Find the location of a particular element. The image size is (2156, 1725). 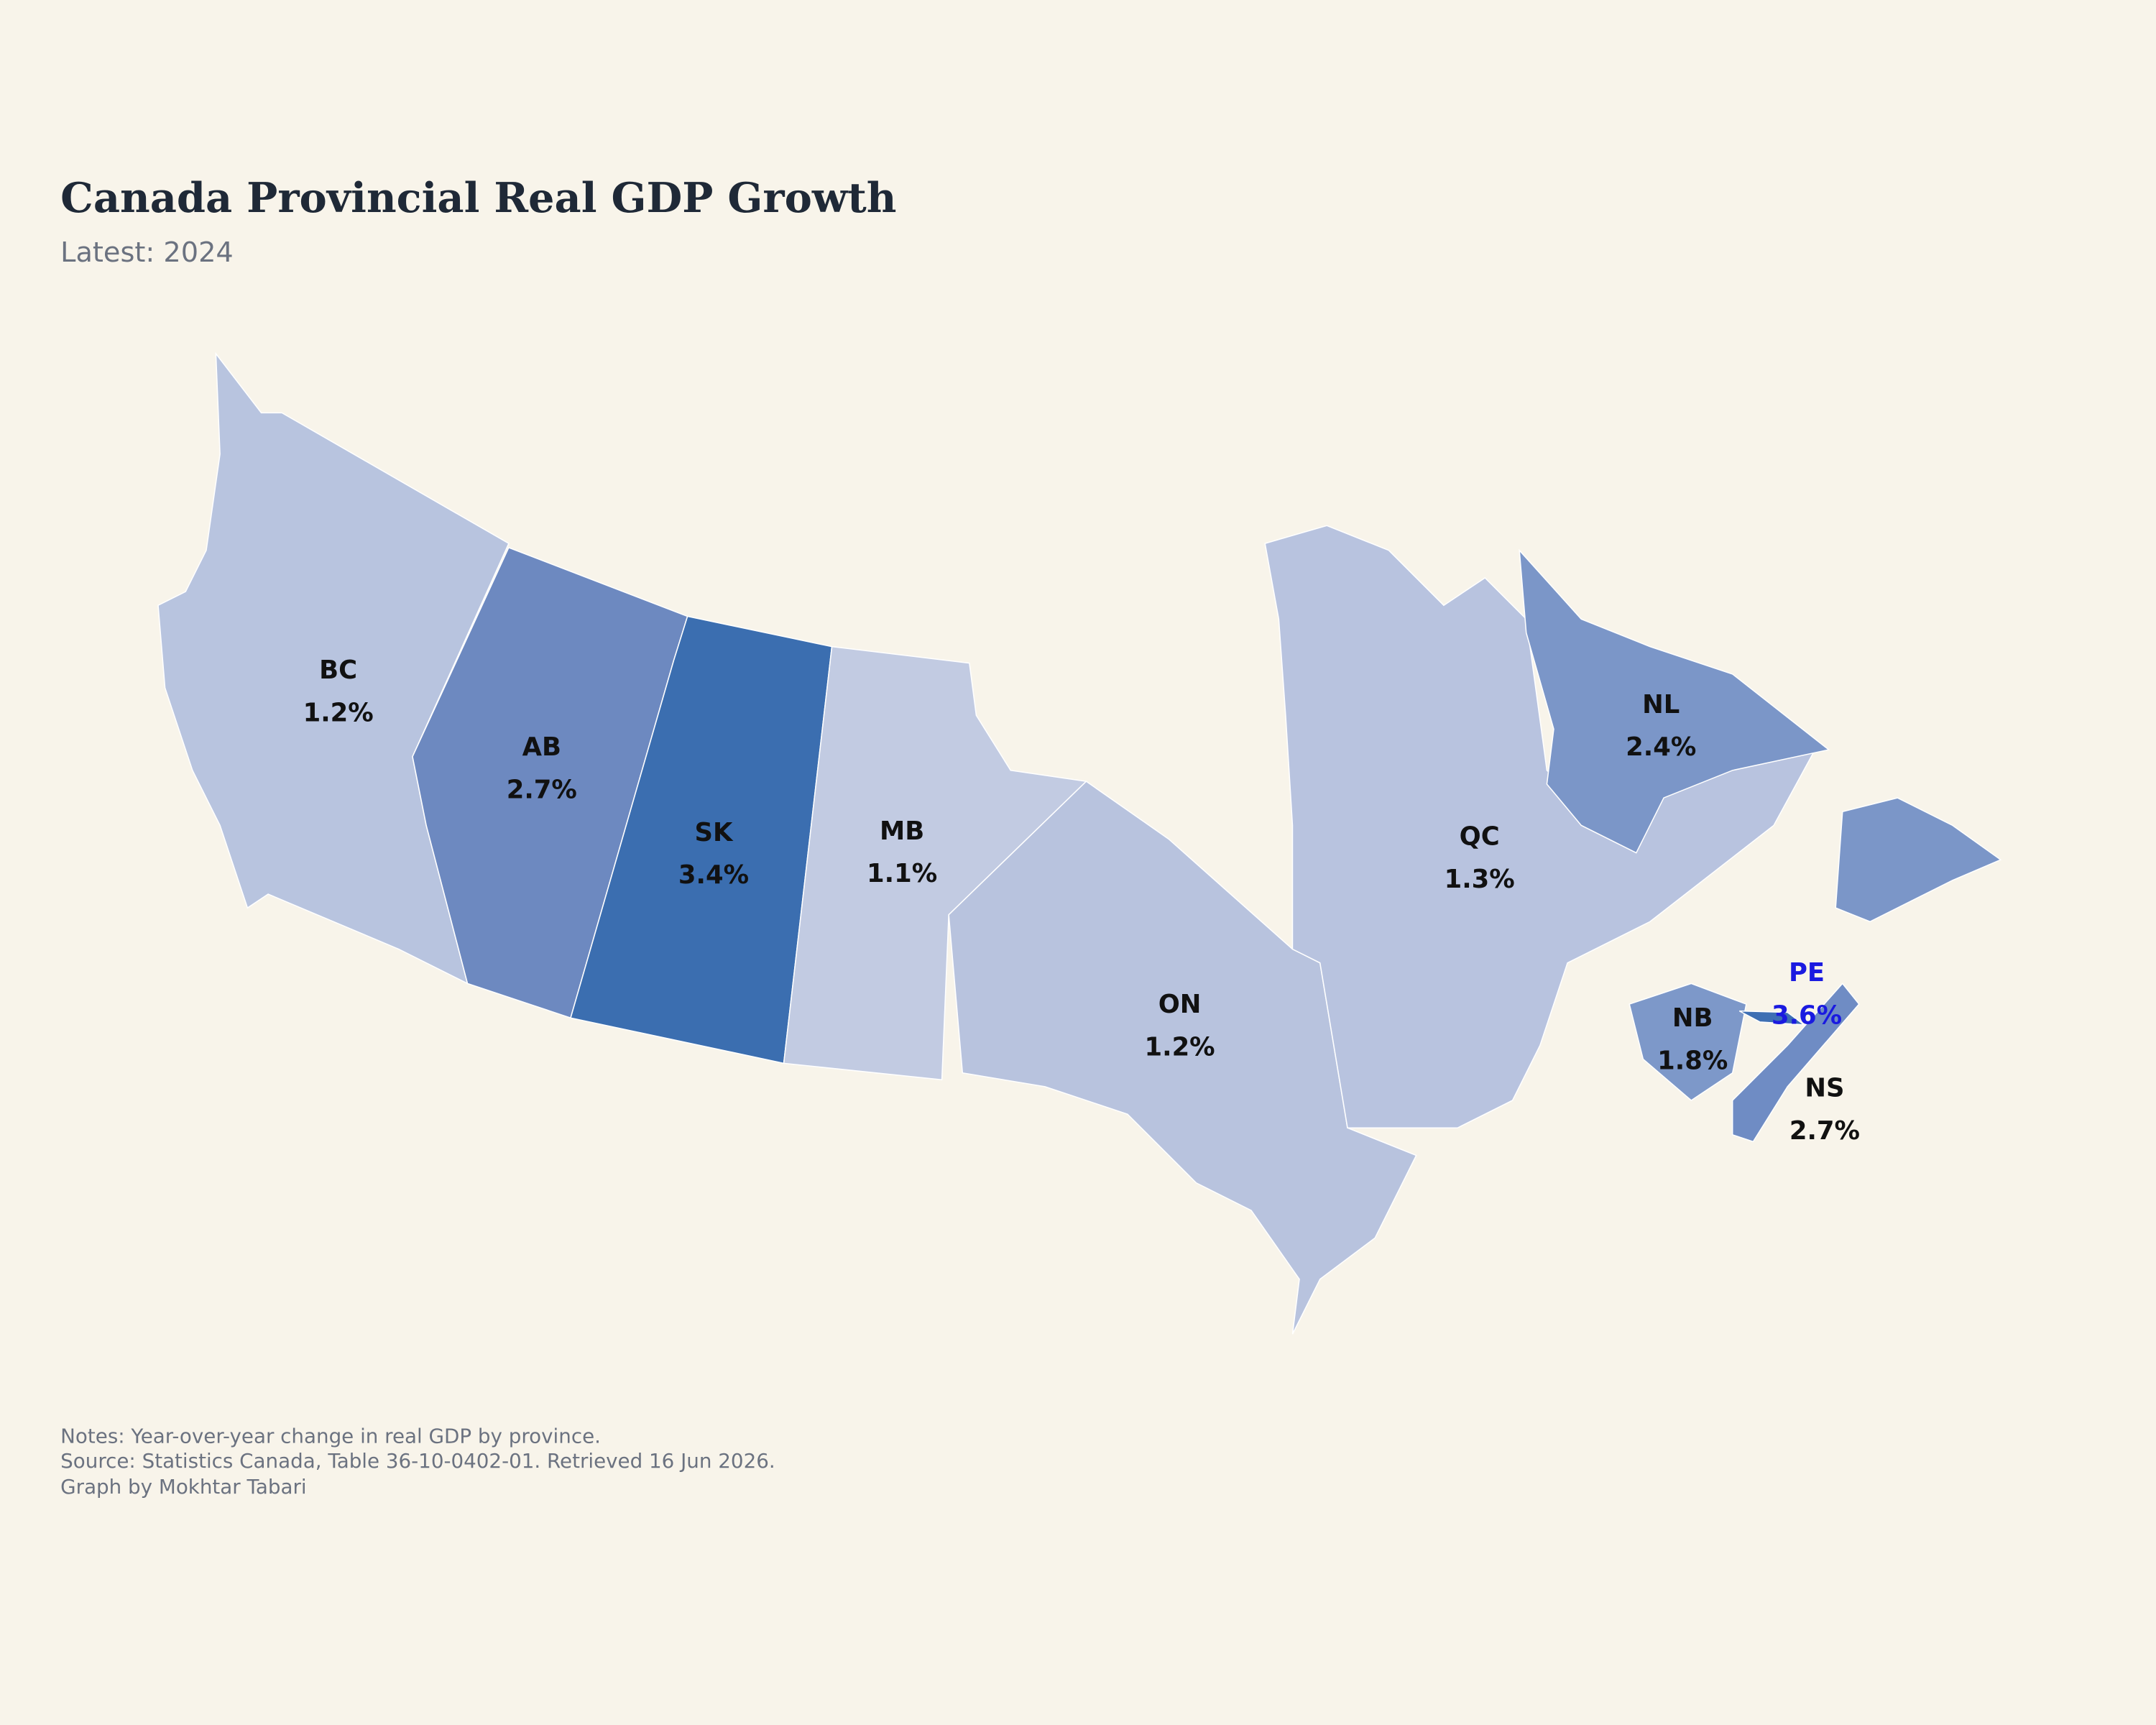

province-code: AB is located at coordinates (541, 747).